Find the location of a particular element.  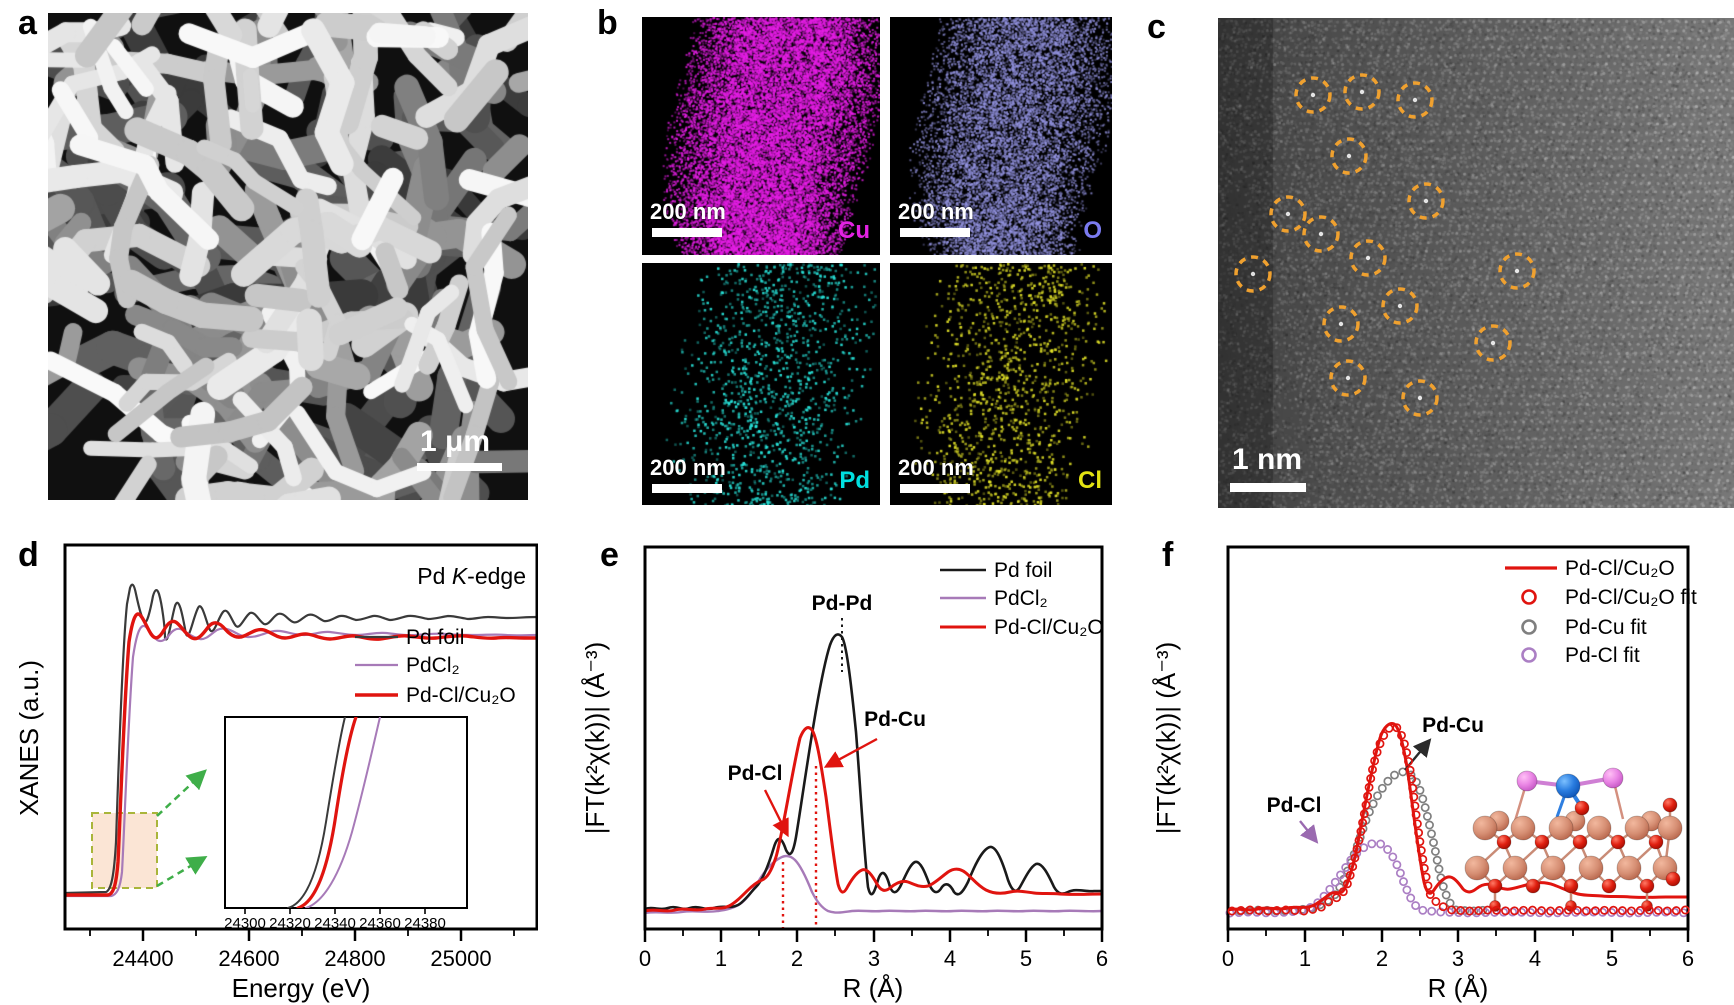

e-tick-1: 1 is located at coordinates (721, 958).